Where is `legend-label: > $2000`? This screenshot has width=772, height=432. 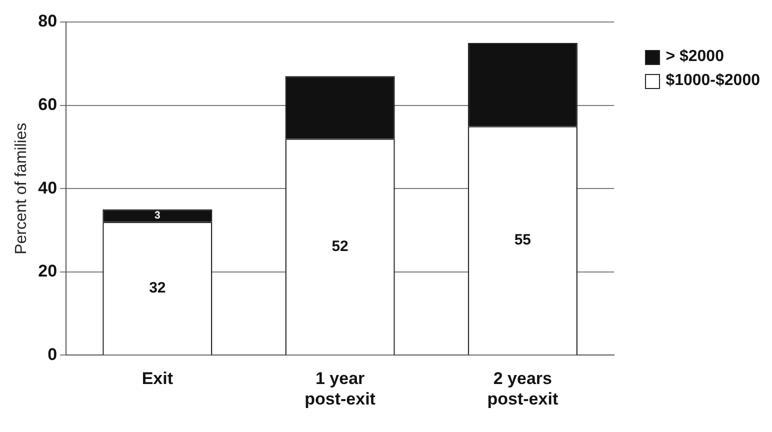 legend-label: > $2000 is located at coordinates (695, 57).